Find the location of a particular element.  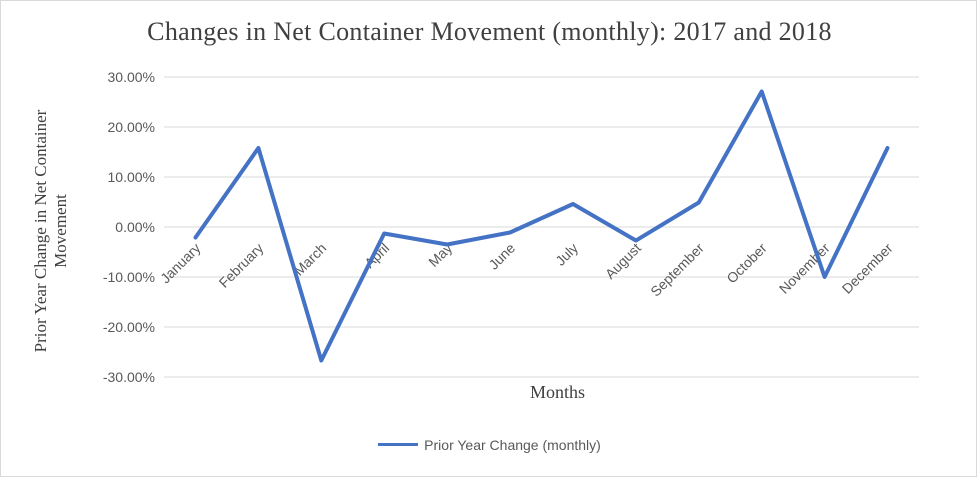

legend: Prior Year Change (monthly) is located at coordinates (489, 445).